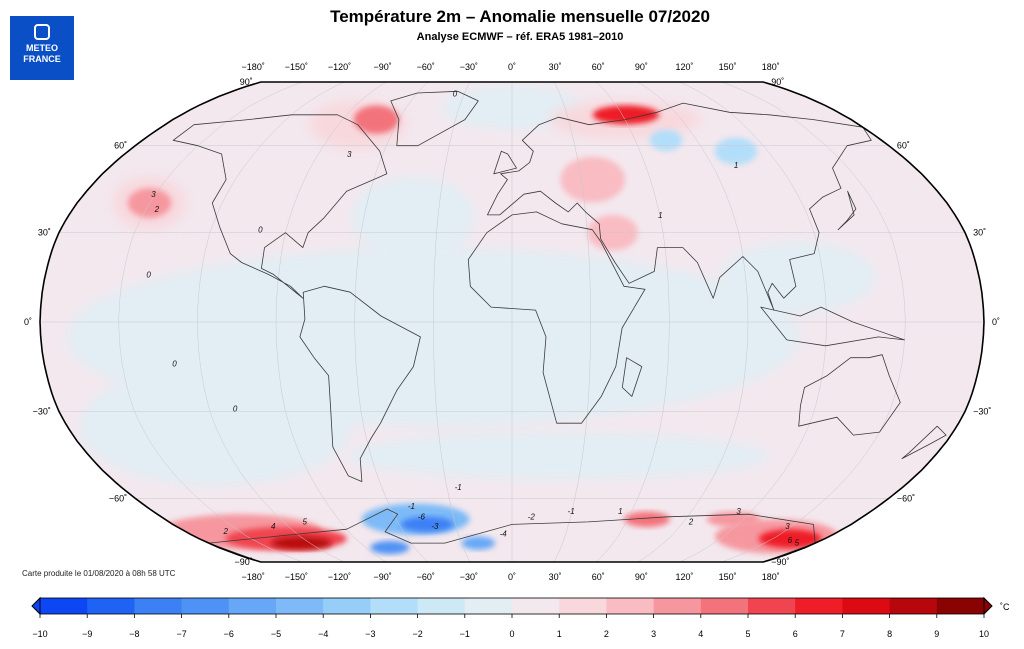 Image resolution: width=1024 pixels, height=649 pixels. What do you see at coordinates (903, 146) in the screenshot?
I see `latitude-label-right: 60˚` at bounding box center [903, 146].